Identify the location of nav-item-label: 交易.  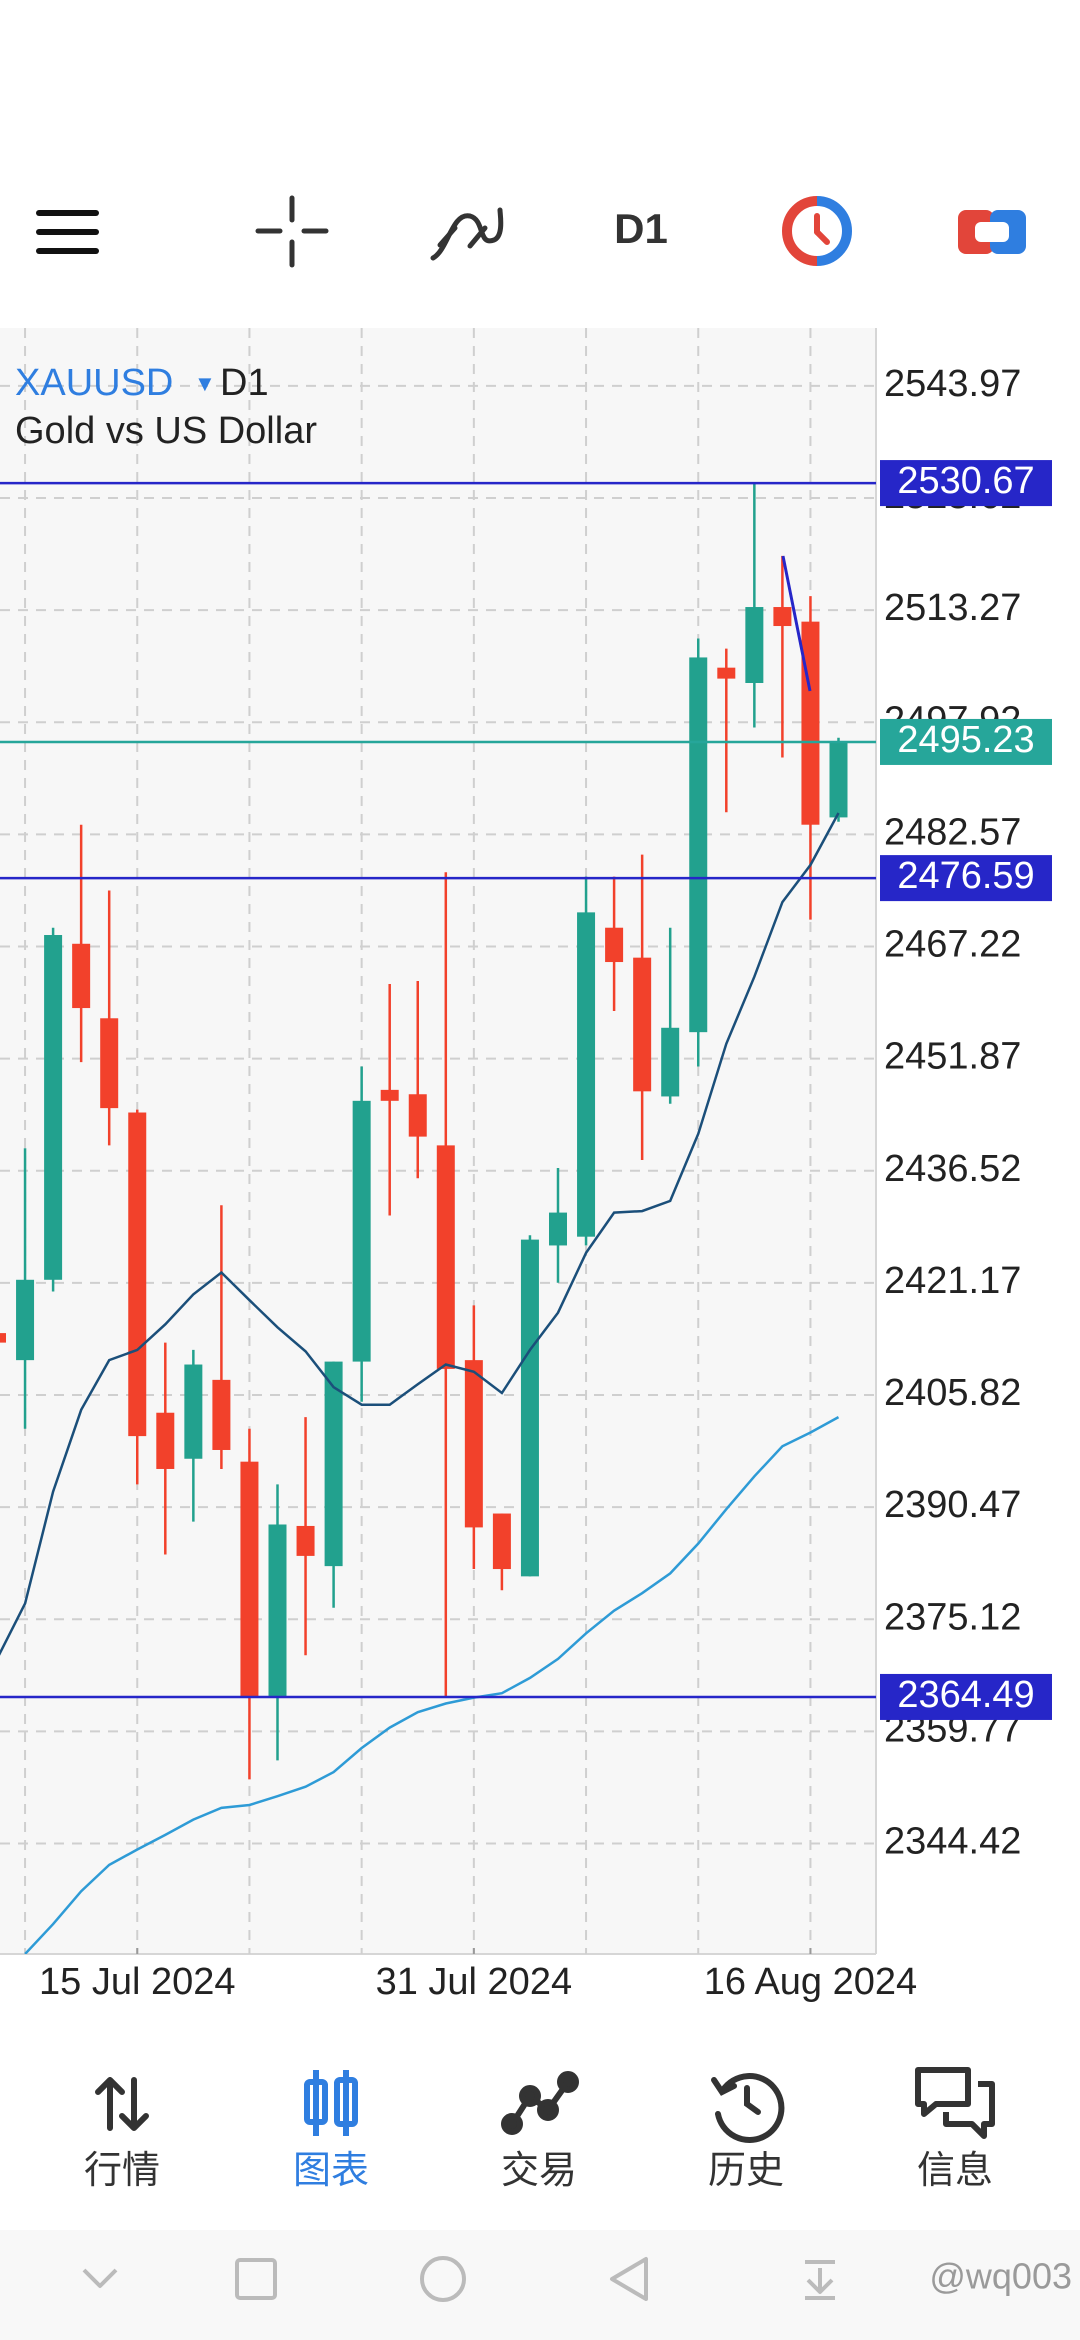
(539, 2171).